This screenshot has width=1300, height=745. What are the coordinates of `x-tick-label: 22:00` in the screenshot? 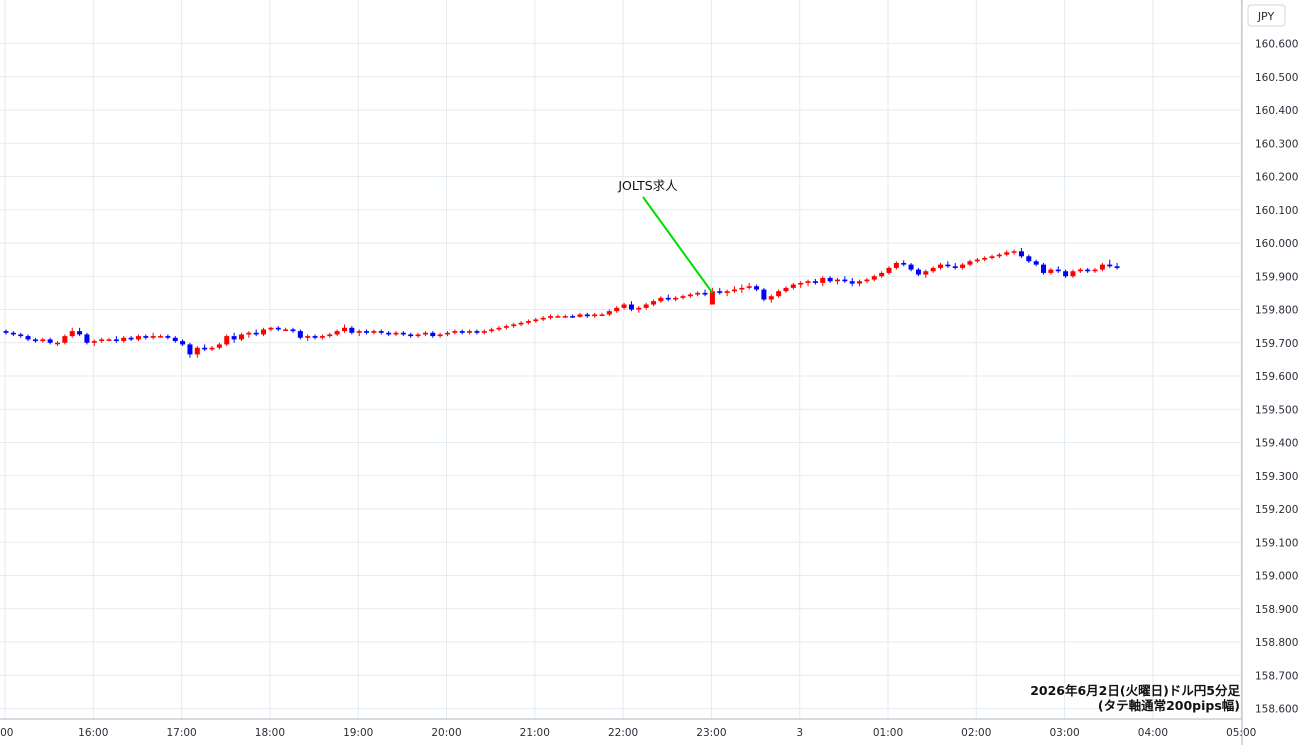 It's located at (623, 733).